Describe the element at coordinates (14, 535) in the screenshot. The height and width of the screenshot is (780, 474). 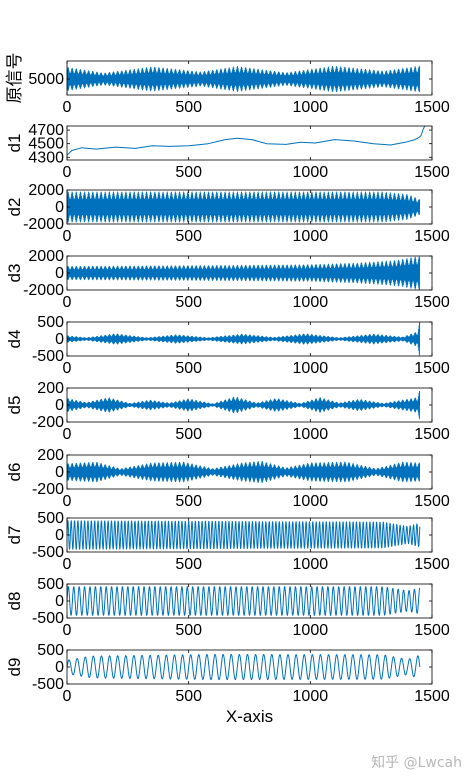
I see `y-axis-label: d7` at that location.